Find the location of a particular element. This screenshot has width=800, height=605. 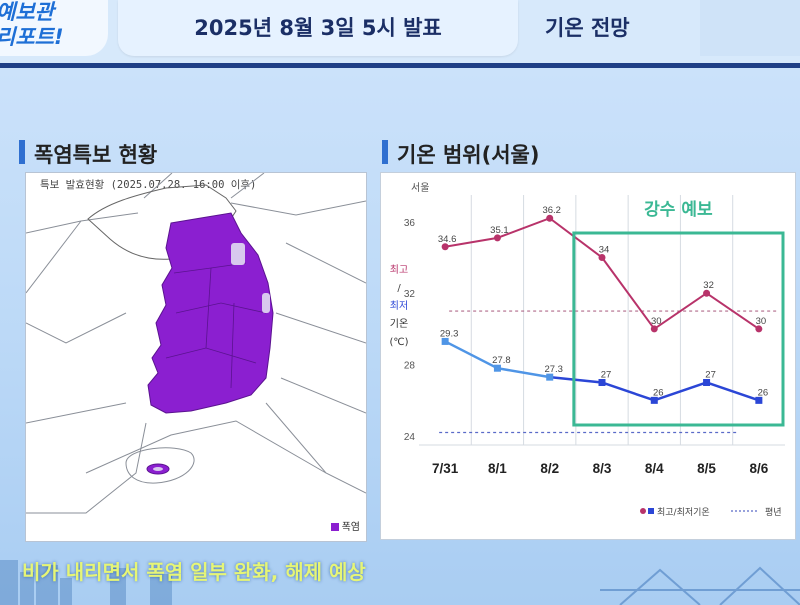

x-tick-label: 8/5 is located at coordinates (706, 468).